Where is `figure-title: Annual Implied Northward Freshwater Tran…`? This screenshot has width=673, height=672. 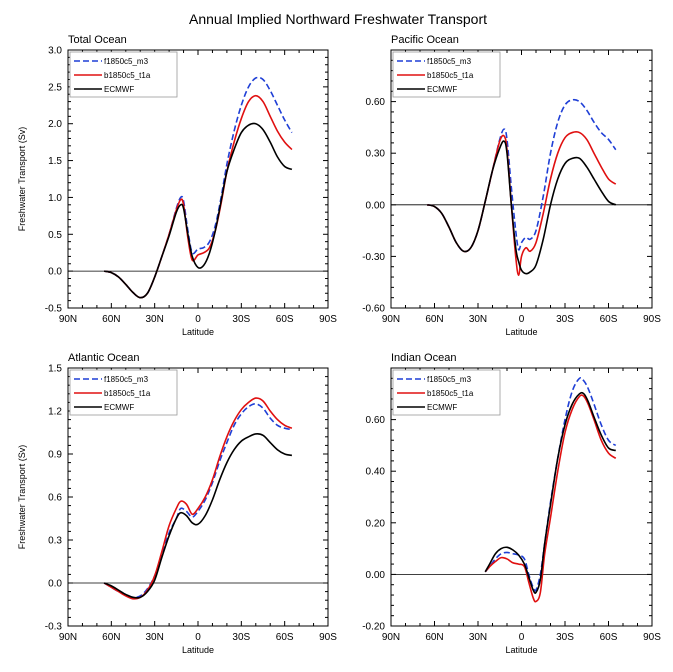 figure-title: Annual Implied Northward Freshwater Tran… is located at coordinates (338, 19).